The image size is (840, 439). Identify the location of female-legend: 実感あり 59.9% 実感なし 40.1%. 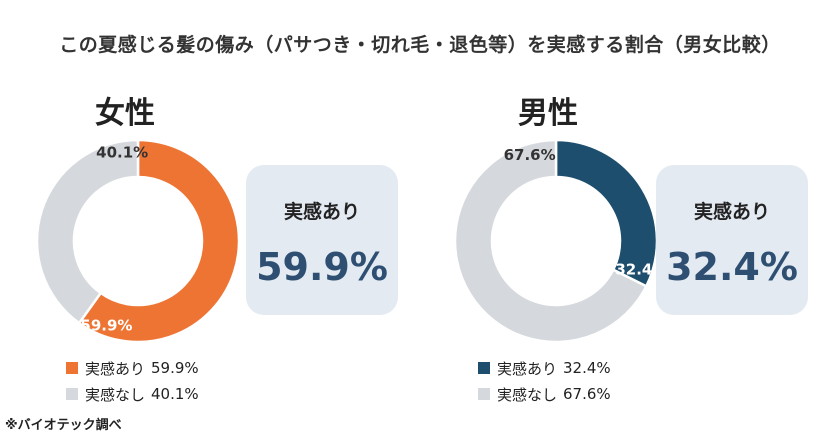
(132, 381).